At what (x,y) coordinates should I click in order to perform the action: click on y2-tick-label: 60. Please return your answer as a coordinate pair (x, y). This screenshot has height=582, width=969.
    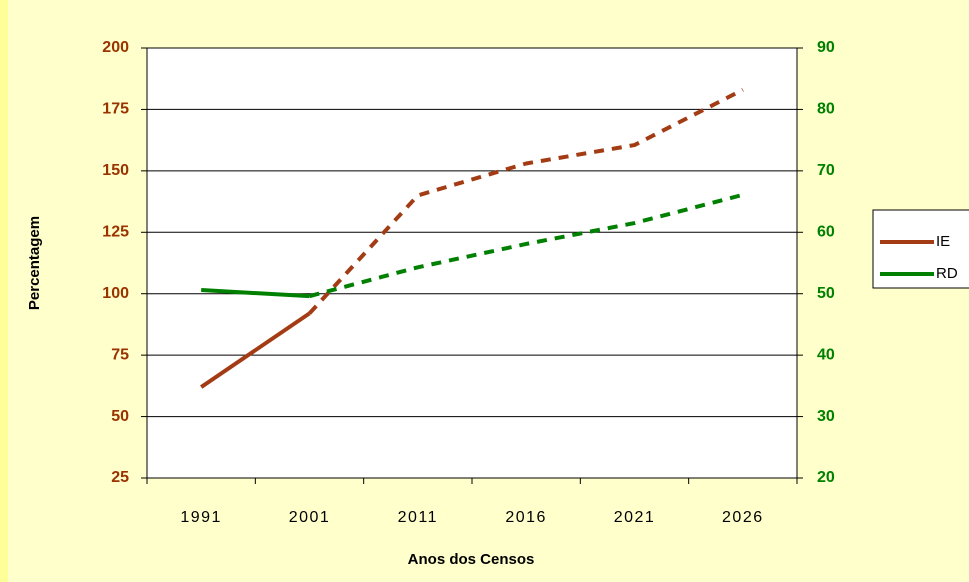
    Looking at the image, I should click on (826, 232).